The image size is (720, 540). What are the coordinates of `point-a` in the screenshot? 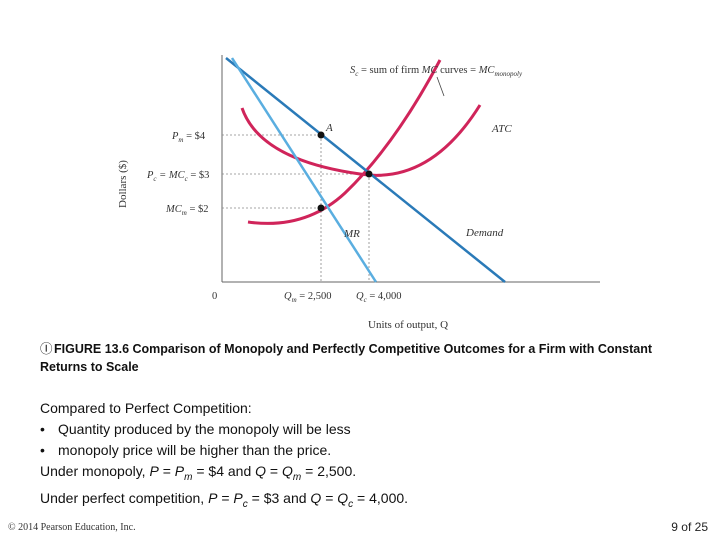 It's located at (321, 135).